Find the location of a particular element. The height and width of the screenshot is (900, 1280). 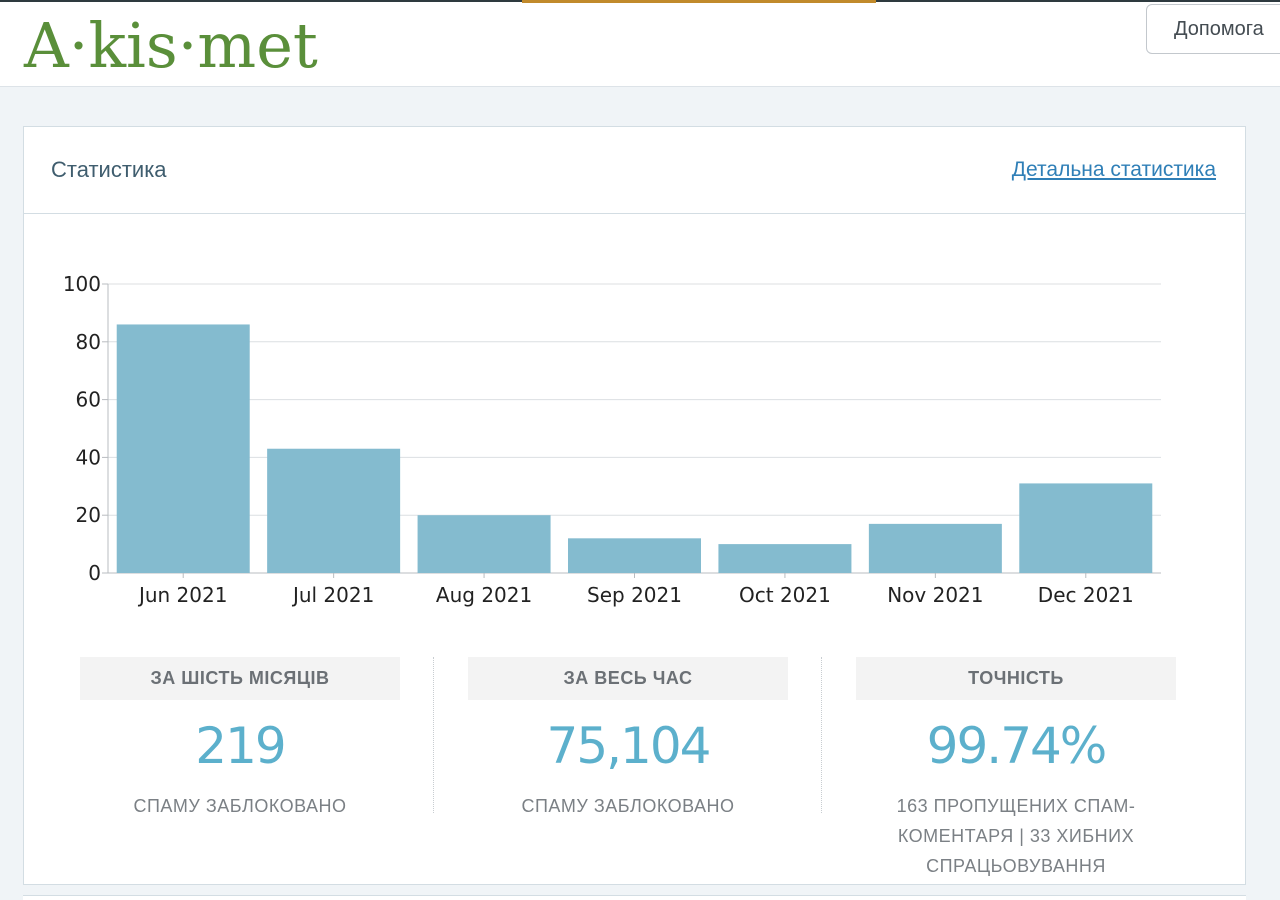

x-tick-label: Aug 2021 is located at coordinates (484, 595).